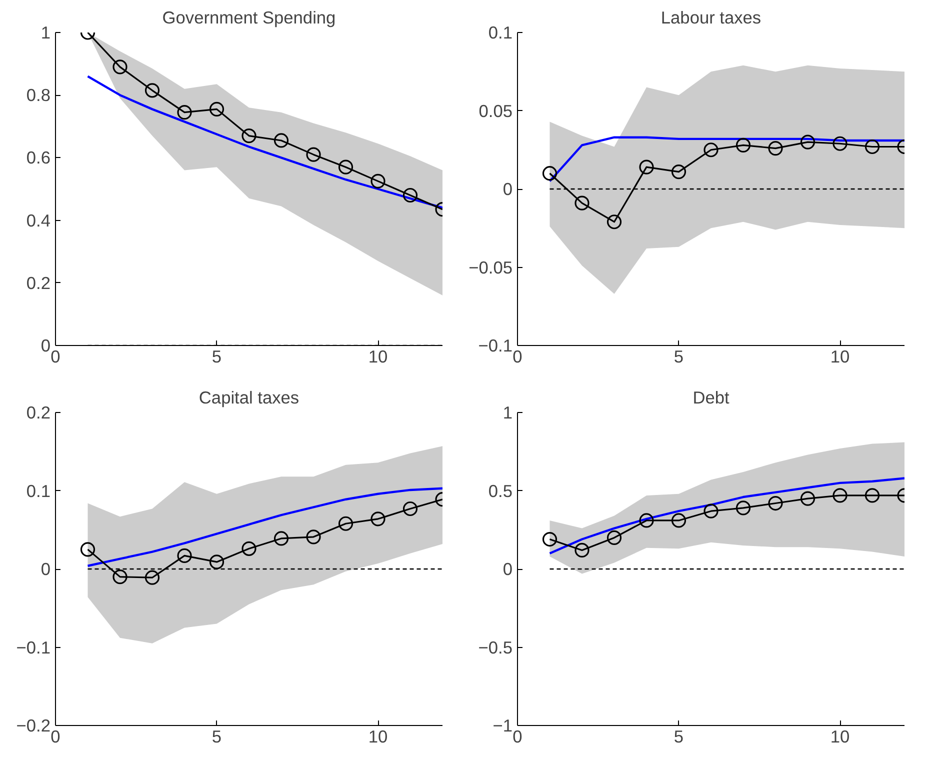  Describe the element at coordinates (33, 726) in the screenshot. I see `y-tick-label: −0.2` at that location.